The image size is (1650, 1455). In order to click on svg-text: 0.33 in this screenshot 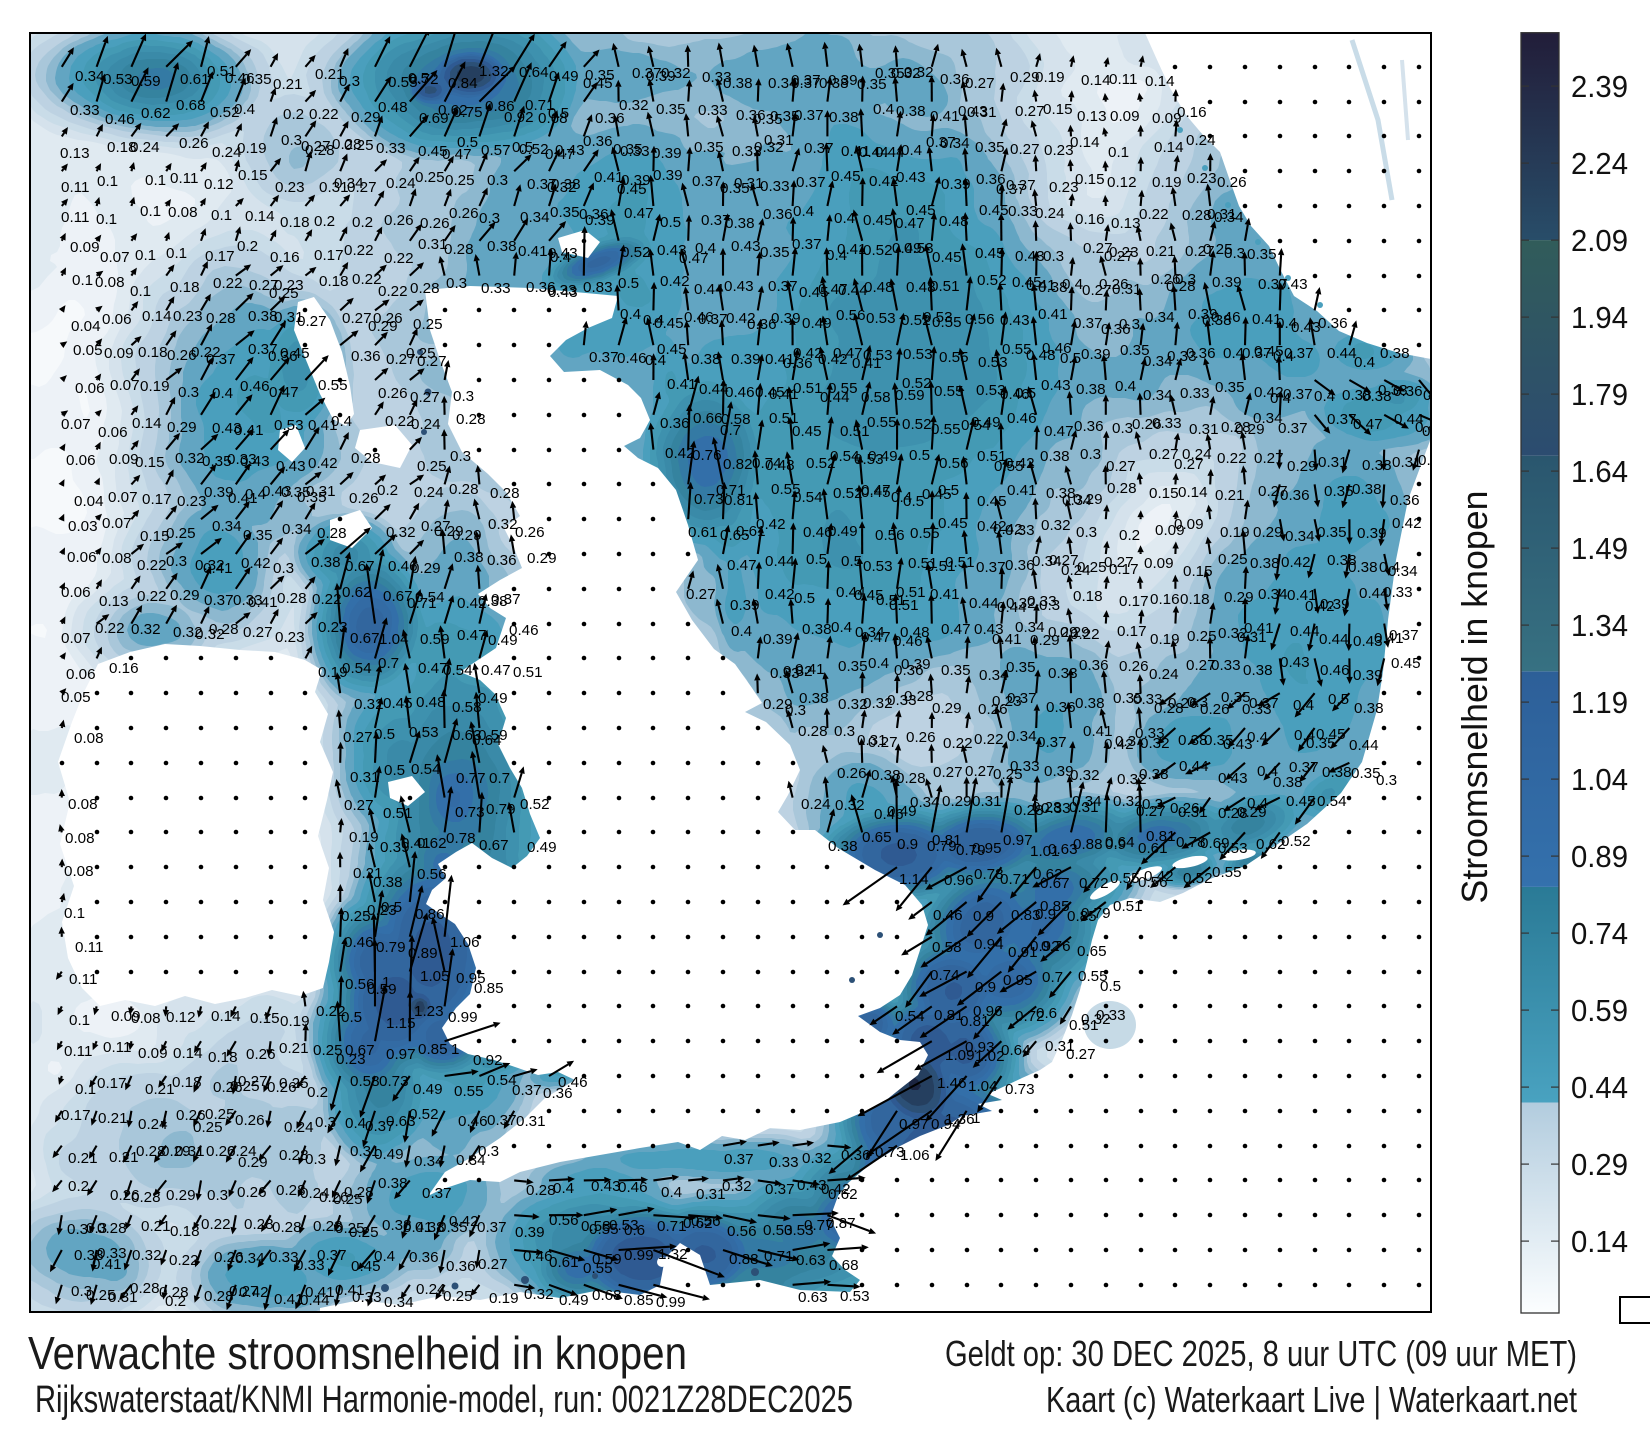, I will do `click(1167, 423)`.